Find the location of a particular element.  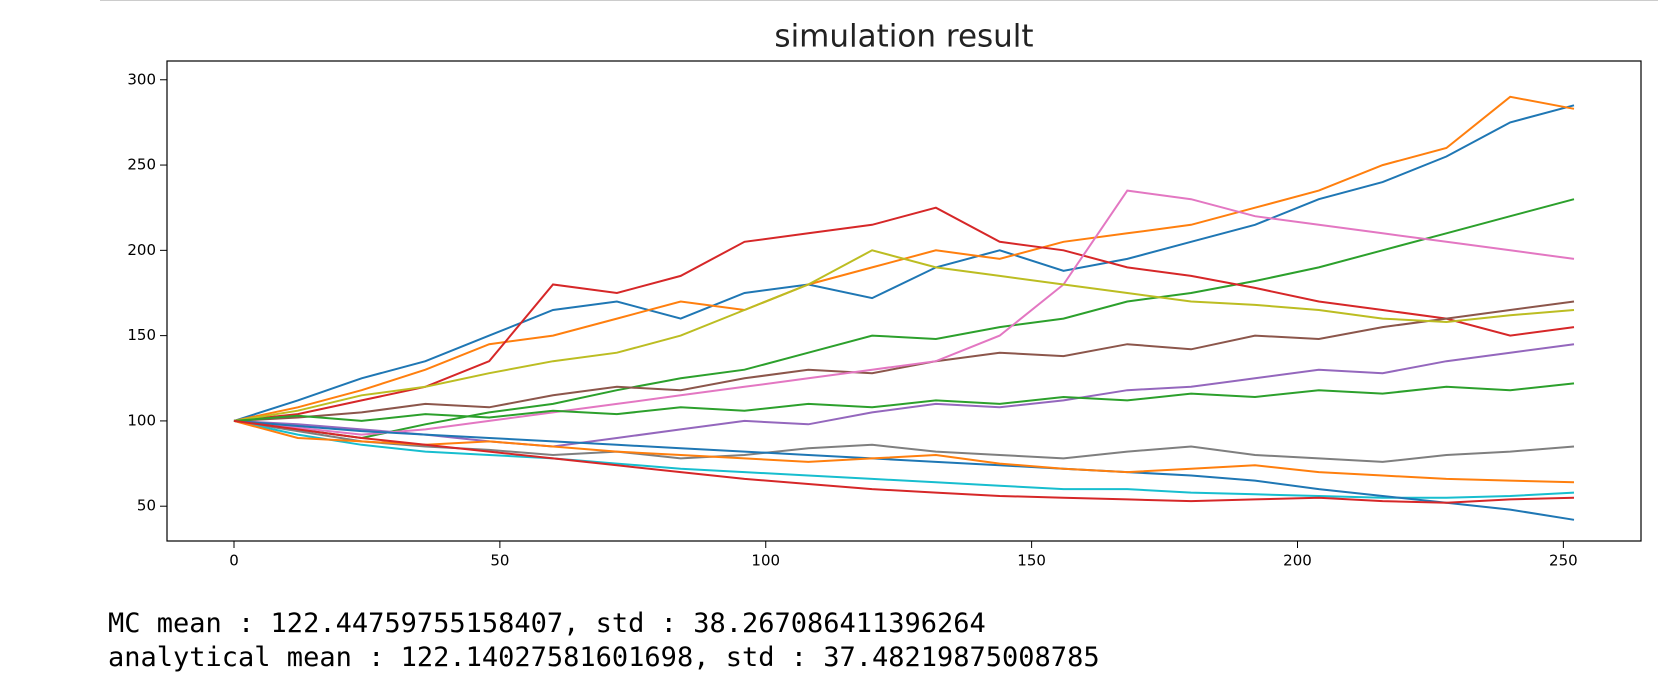

y-tick-label: 50 is located at coordinates (146, 506).